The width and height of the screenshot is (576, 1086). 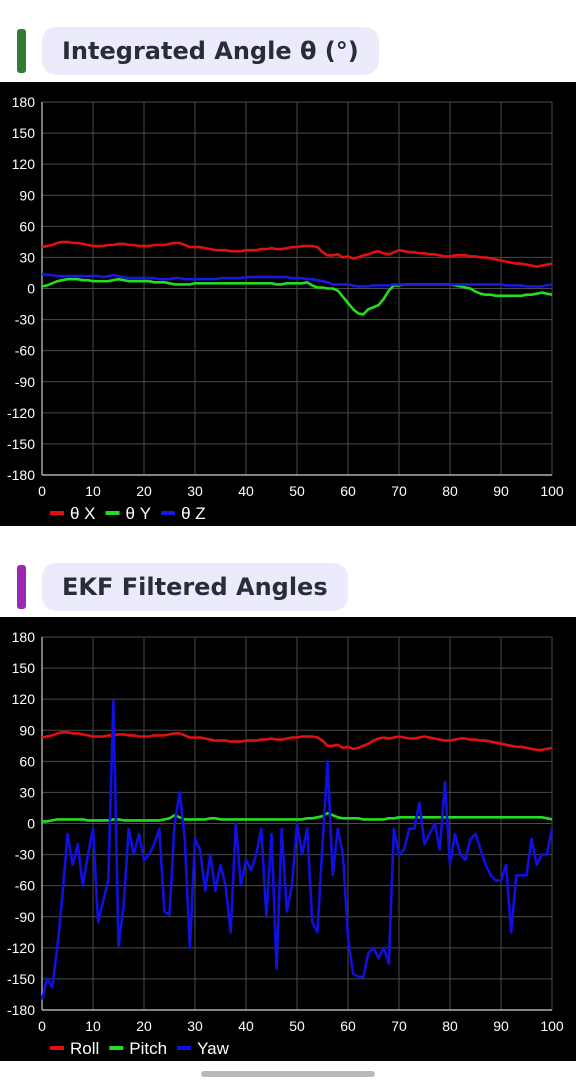 What do you see at coordinates (213, 1048) in the screenshot?
I see `legend-label: Yaw` at bounding box center [213, 1048].